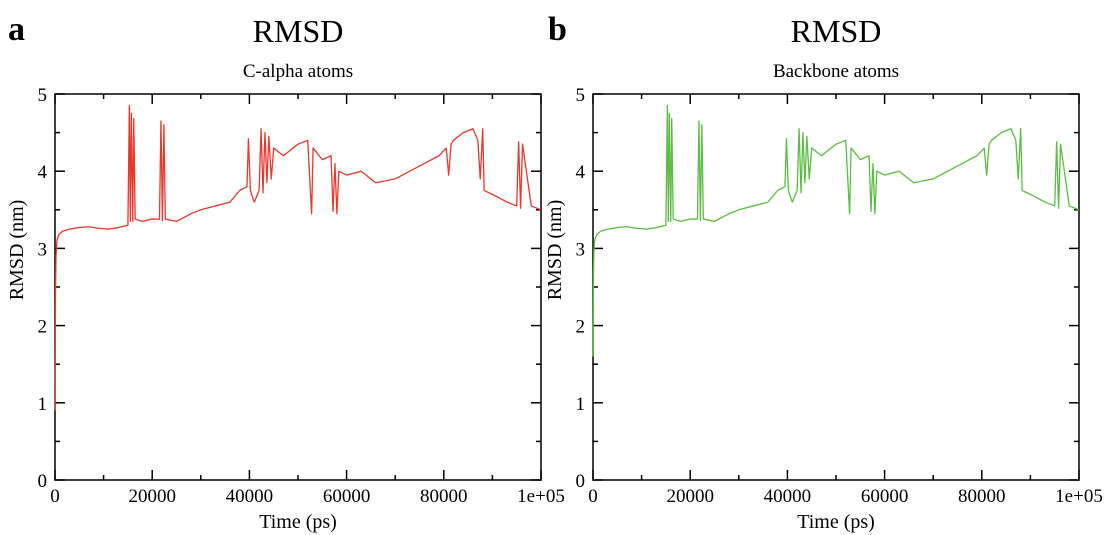 Image resolution: width=1113 pixels, height=535 pixels. What do you see at coordinates (298, 71) in the screenshot?
I see `chart-subtitle: C-alpha atoms` at bounding box center [298, 71].